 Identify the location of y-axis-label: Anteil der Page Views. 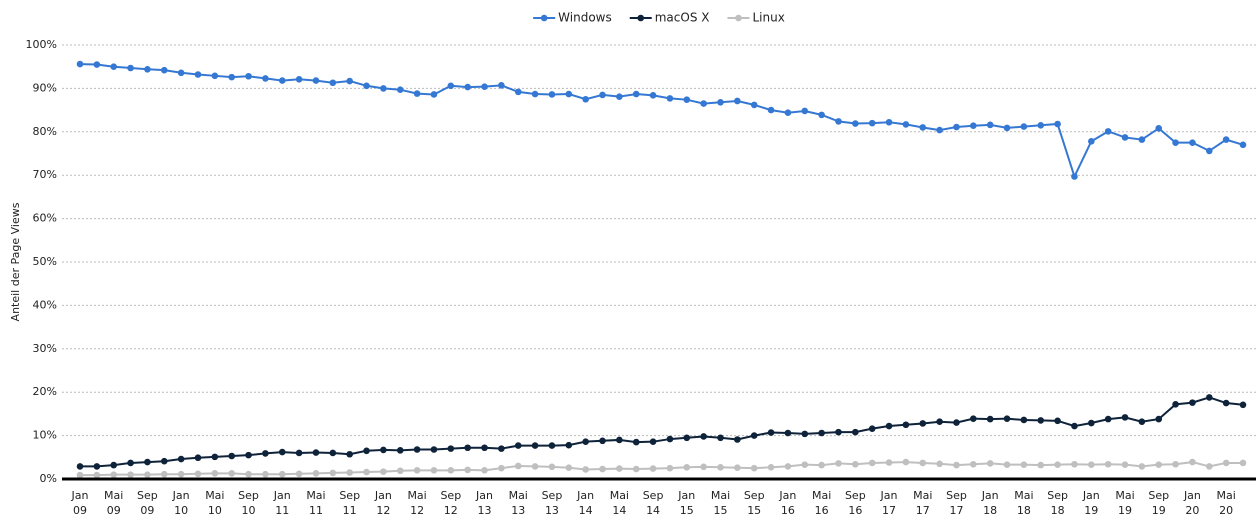
(15, 261).